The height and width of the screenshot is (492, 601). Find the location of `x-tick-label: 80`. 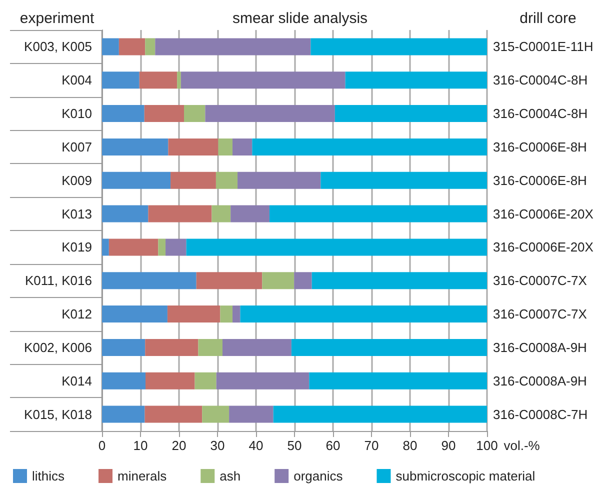

x-tick-label: 80 is located at coordinates (410, 445).